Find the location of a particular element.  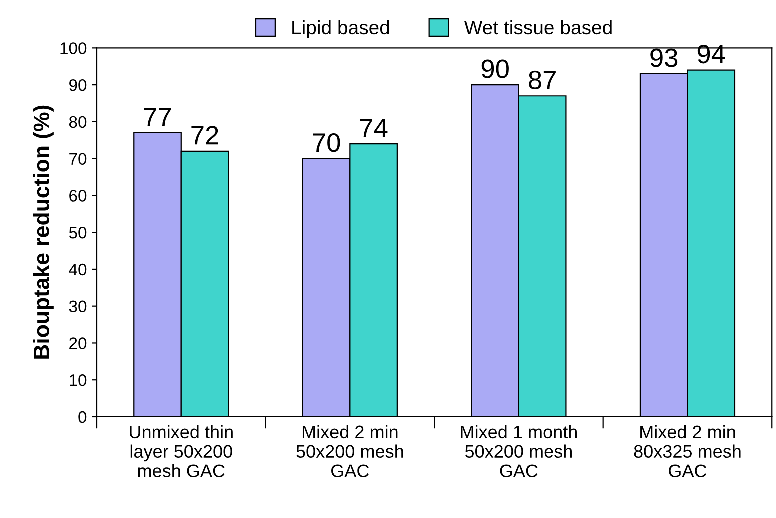

y-tick-label: 60 is located at coordinates (78, 196).